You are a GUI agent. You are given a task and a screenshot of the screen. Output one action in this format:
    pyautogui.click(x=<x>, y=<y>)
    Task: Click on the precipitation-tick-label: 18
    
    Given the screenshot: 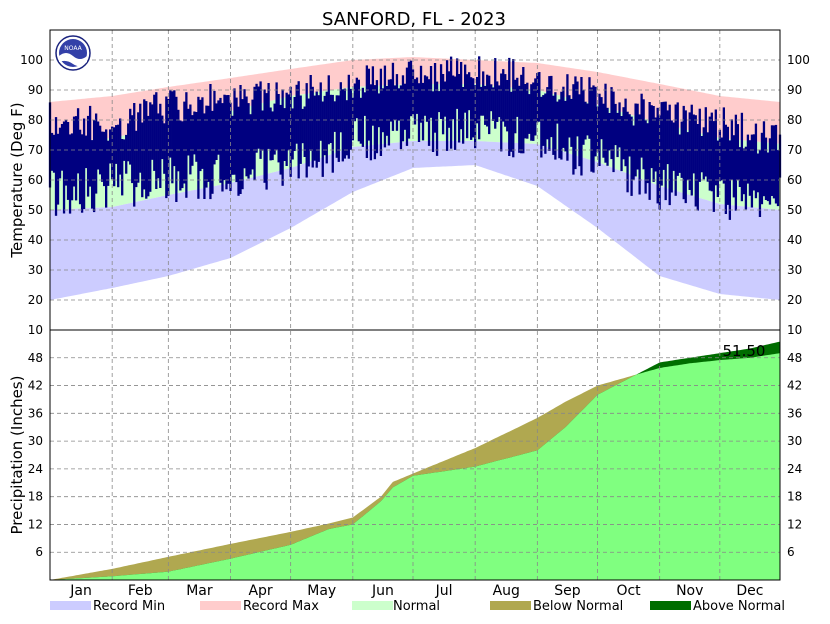 What is the action you would take?
    pyautogui.click(x=35, y=497)
    